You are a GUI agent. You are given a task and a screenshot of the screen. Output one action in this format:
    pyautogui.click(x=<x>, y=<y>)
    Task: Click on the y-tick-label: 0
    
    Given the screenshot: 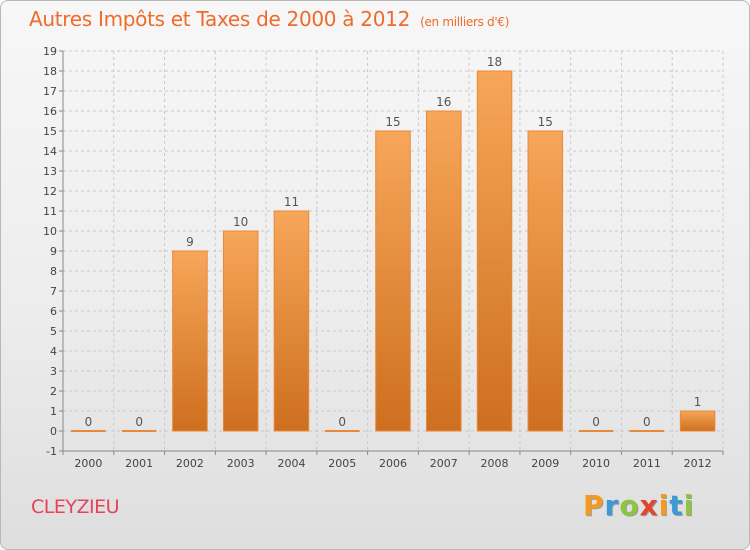 What is the action you would take?
    pyautogui.click(x=53, y=431)
    